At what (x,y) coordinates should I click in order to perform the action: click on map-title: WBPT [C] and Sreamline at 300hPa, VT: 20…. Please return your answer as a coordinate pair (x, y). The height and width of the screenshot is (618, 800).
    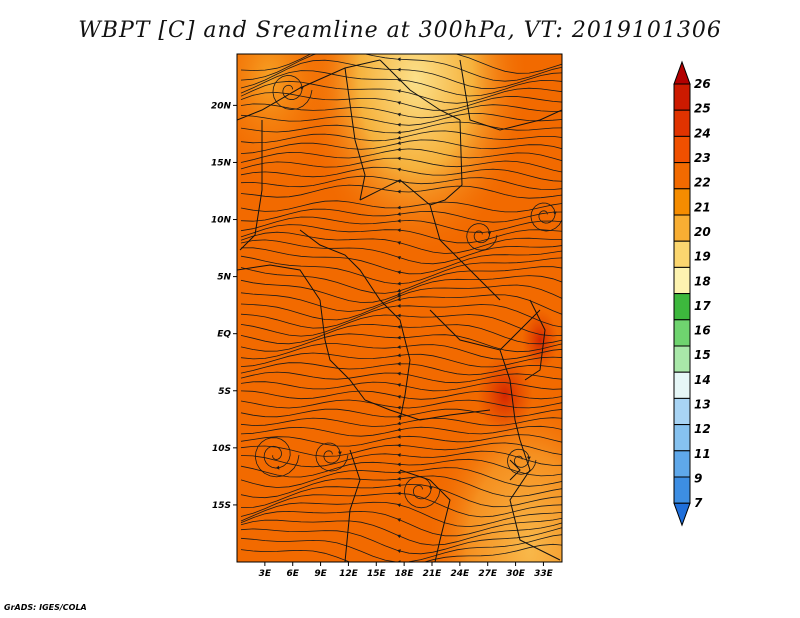
    Looking at the image, I should click on (400, 30).